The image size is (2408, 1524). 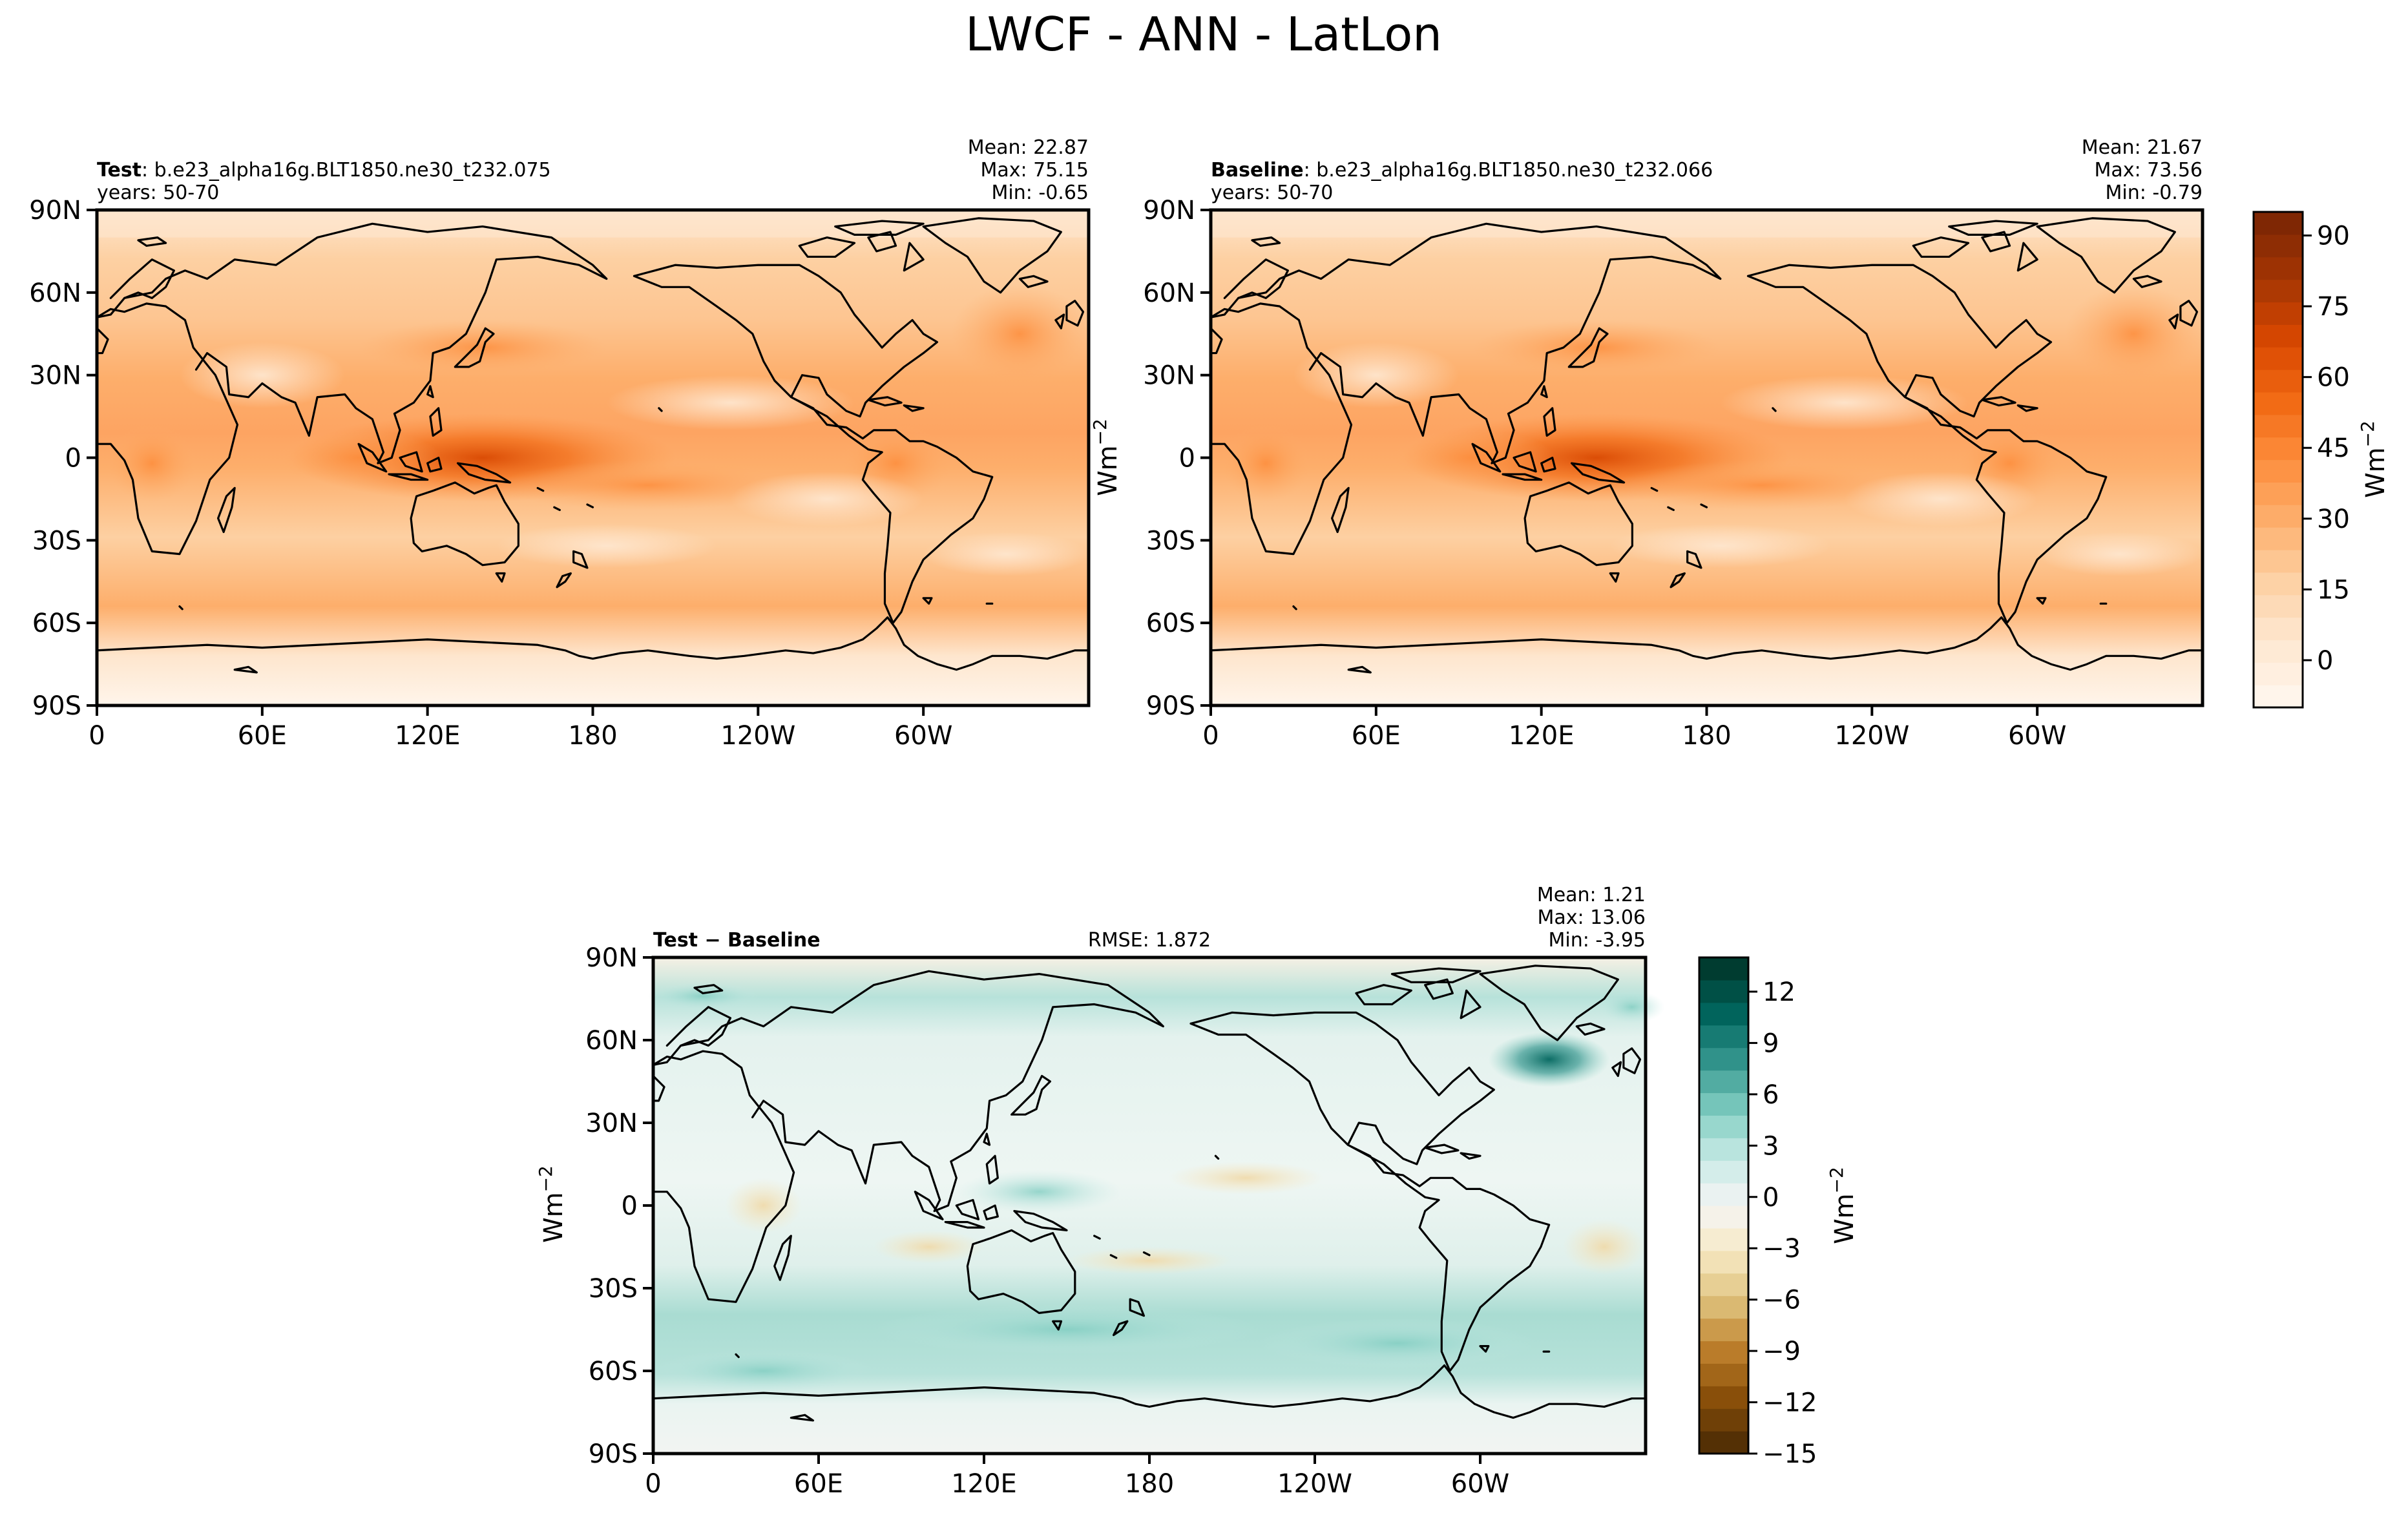 What do you see at coordinates (552, 1204) in the screenshot?
I see `diff-ylabel: Wm−2` at bounding box center [552, 1204].